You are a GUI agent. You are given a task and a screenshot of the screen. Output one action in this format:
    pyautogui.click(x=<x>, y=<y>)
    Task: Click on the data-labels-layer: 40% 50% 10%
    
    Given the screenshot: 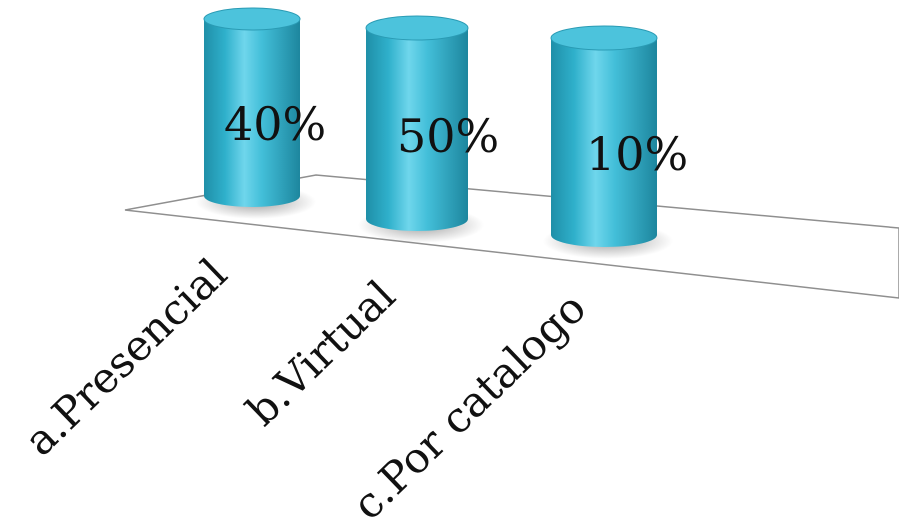 What is the action you would take?
    pyautogui.click(x=456, y=139)
    